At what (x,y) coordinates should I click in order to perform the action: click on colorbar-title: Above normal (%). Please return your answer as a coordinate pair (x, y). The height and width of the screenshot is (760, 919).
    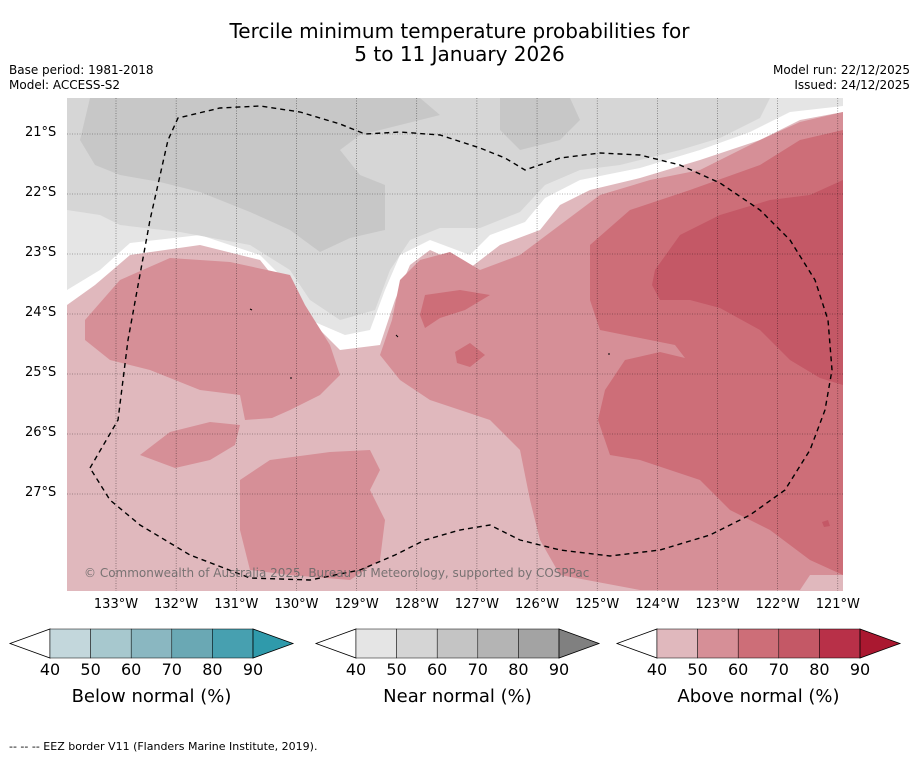
    Looking at the image, I should click on (758, 696).